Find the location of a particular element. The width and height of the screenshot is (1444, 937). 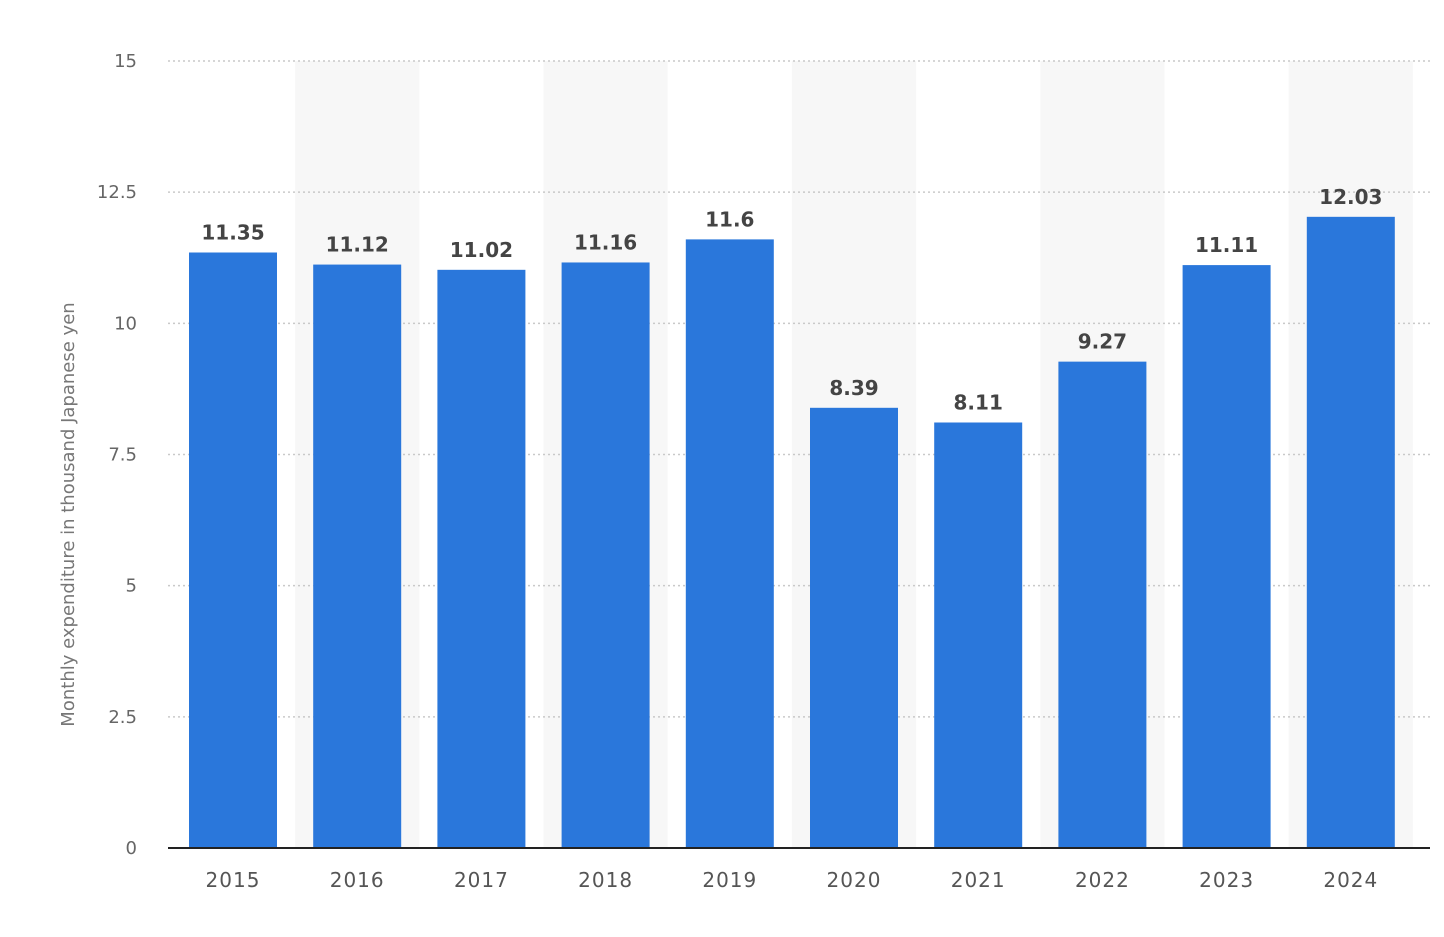

x-tick-label: 2021 is located at coordinates (978, 880).